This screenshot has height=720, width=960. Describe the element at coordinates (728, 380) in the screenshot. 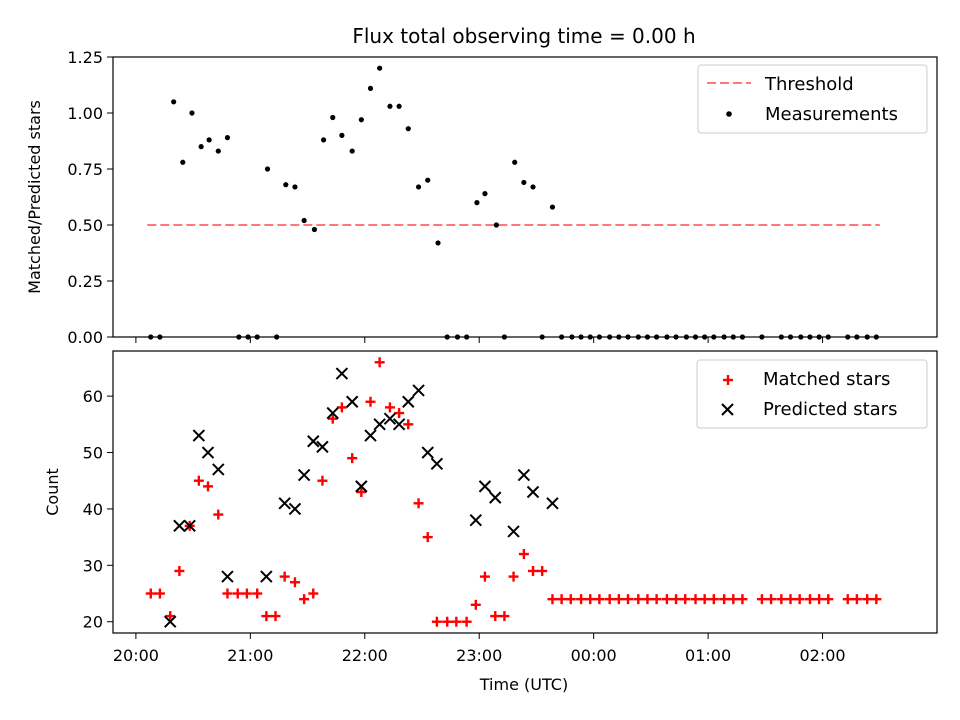

I see `legend-matched-swatch` at that location.